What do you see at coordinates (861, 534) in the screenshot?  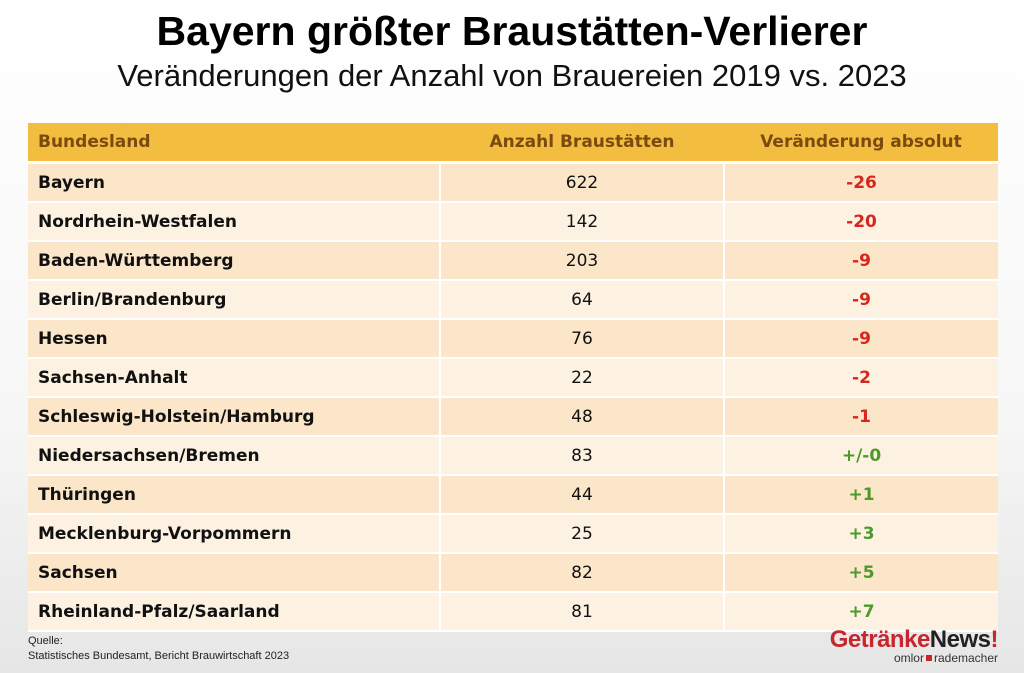 I see `cell-veraenderung: +3` at bounding box center [861, 534].